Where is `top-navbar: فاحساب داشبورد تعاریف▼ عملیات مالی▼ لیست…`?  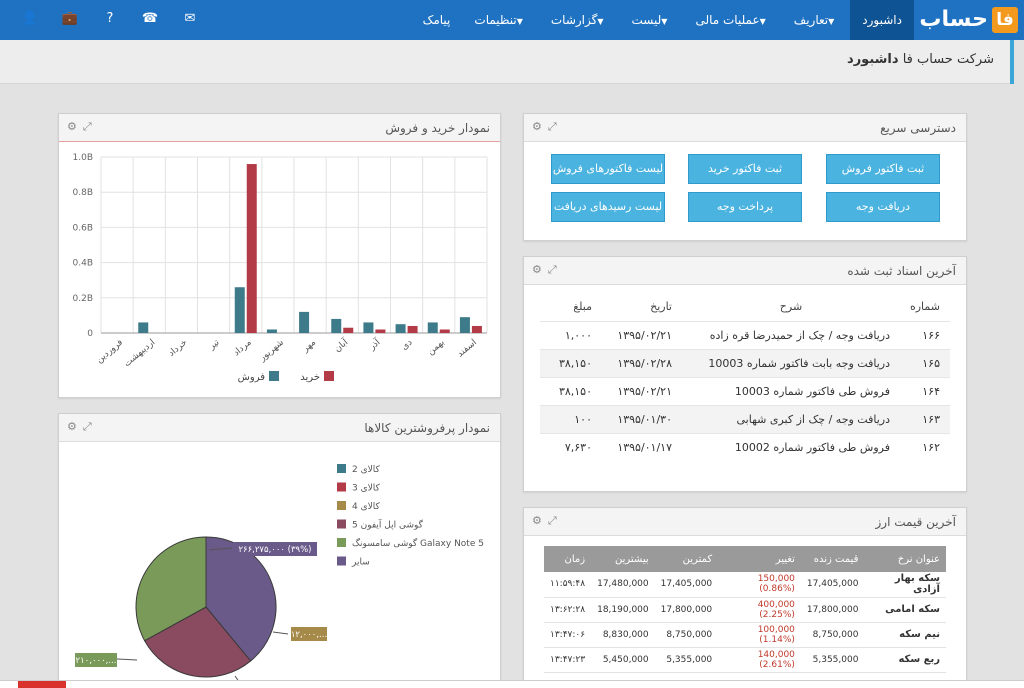 top-navbar: فاحساب داشبورد تعاریف▼ عملیات مالی▼ لیست… is located at coordinates (512, 20).